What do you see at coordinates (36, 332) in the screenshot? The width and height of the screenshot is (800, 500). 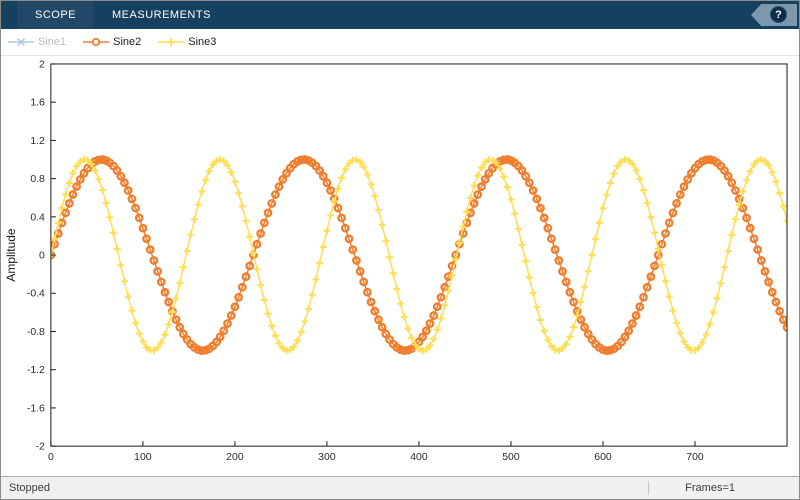 I see `y-tick-label: -0.8` at bounding box center [36, 332].